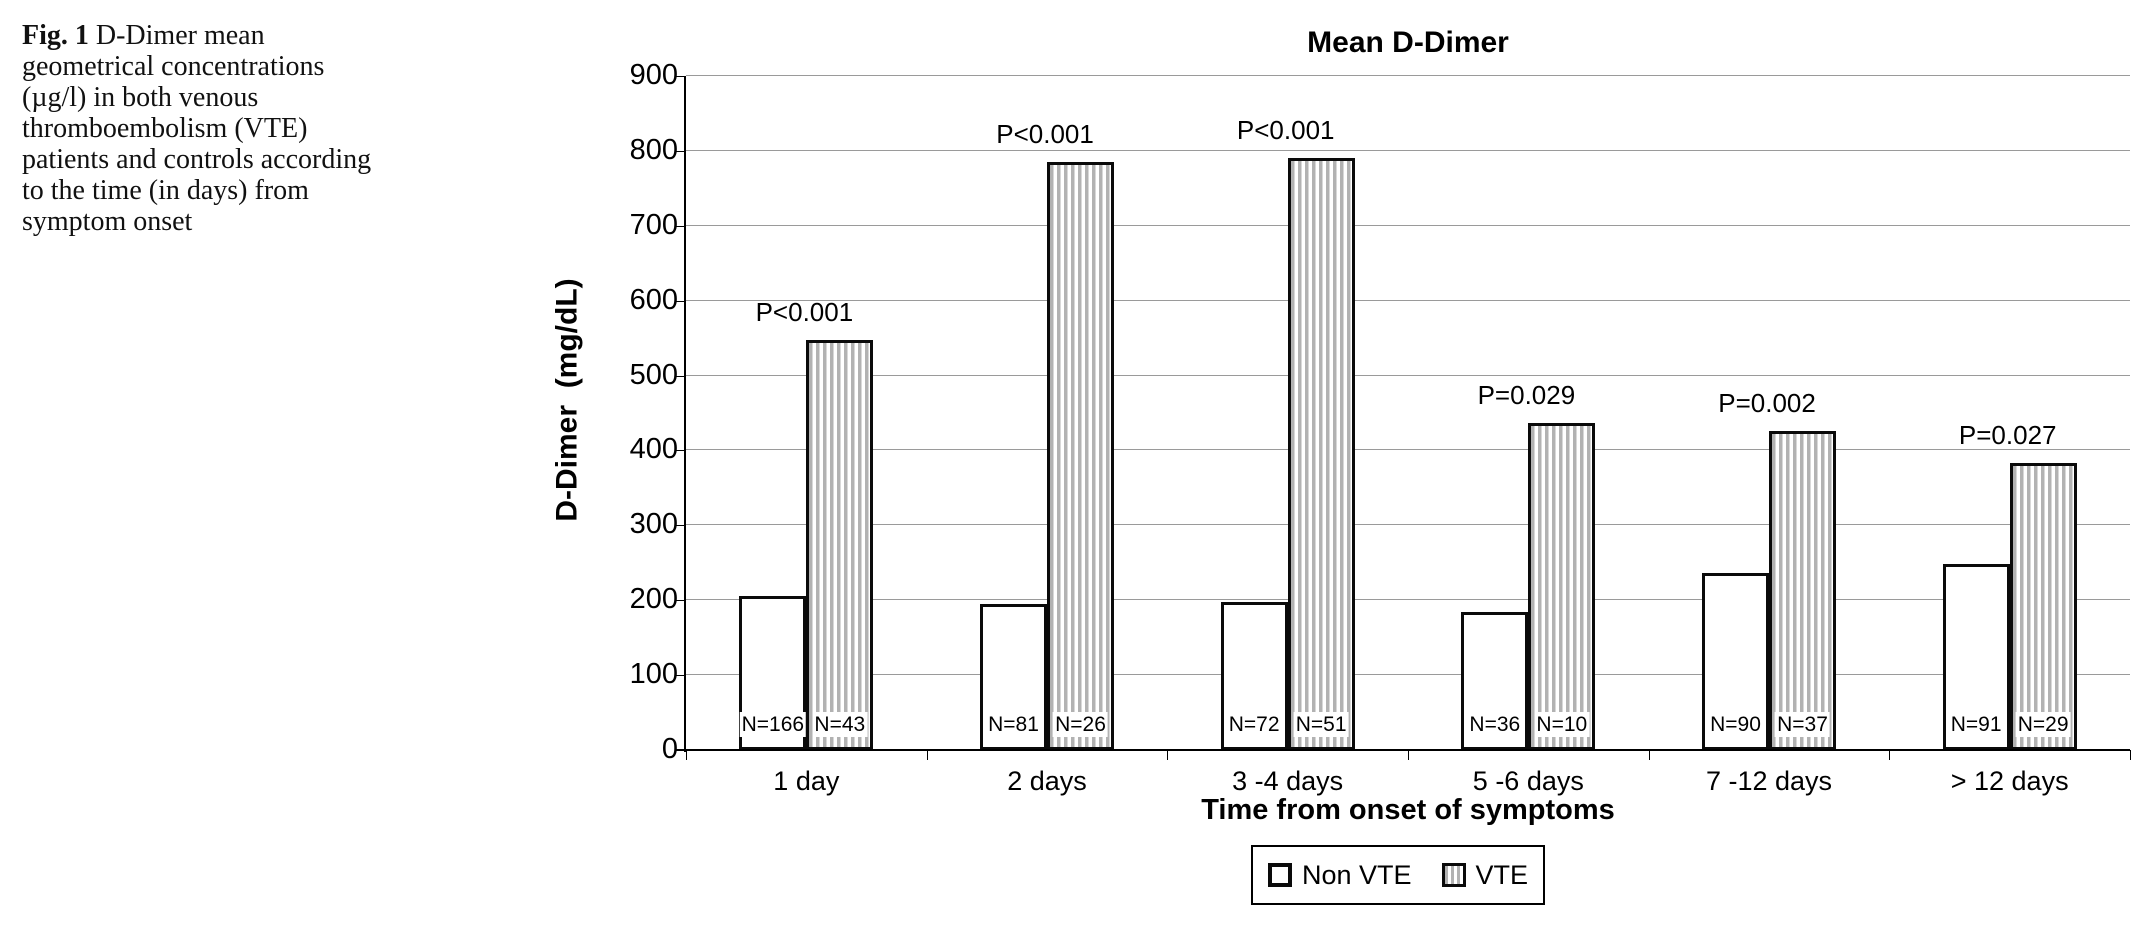  Describe the element at coordinates (1502, 874) in the screenshot. I see `legend-label-vte: VTE` at that location.